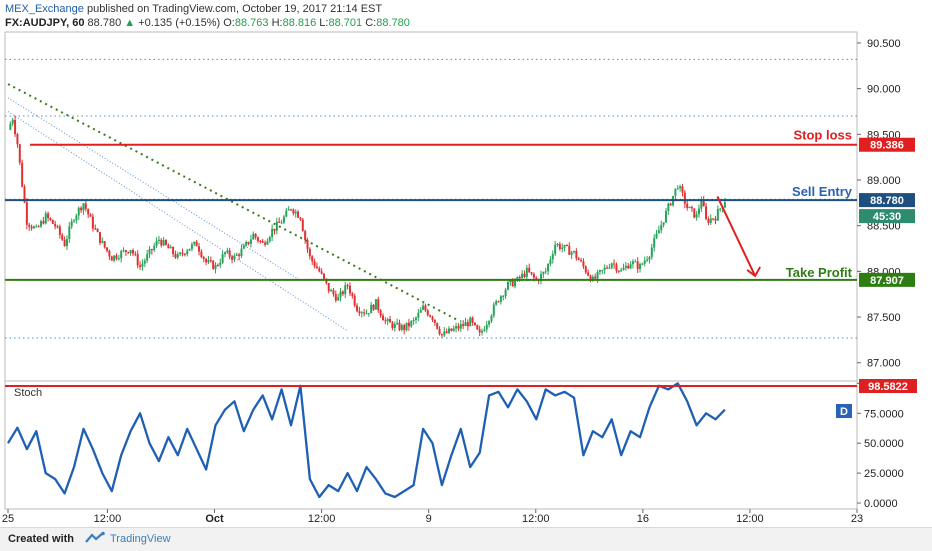 Image resolution: width=932 pixels, height=551 pixels. I want to click on tradingview-brand: TradingView, so click(140, 539).